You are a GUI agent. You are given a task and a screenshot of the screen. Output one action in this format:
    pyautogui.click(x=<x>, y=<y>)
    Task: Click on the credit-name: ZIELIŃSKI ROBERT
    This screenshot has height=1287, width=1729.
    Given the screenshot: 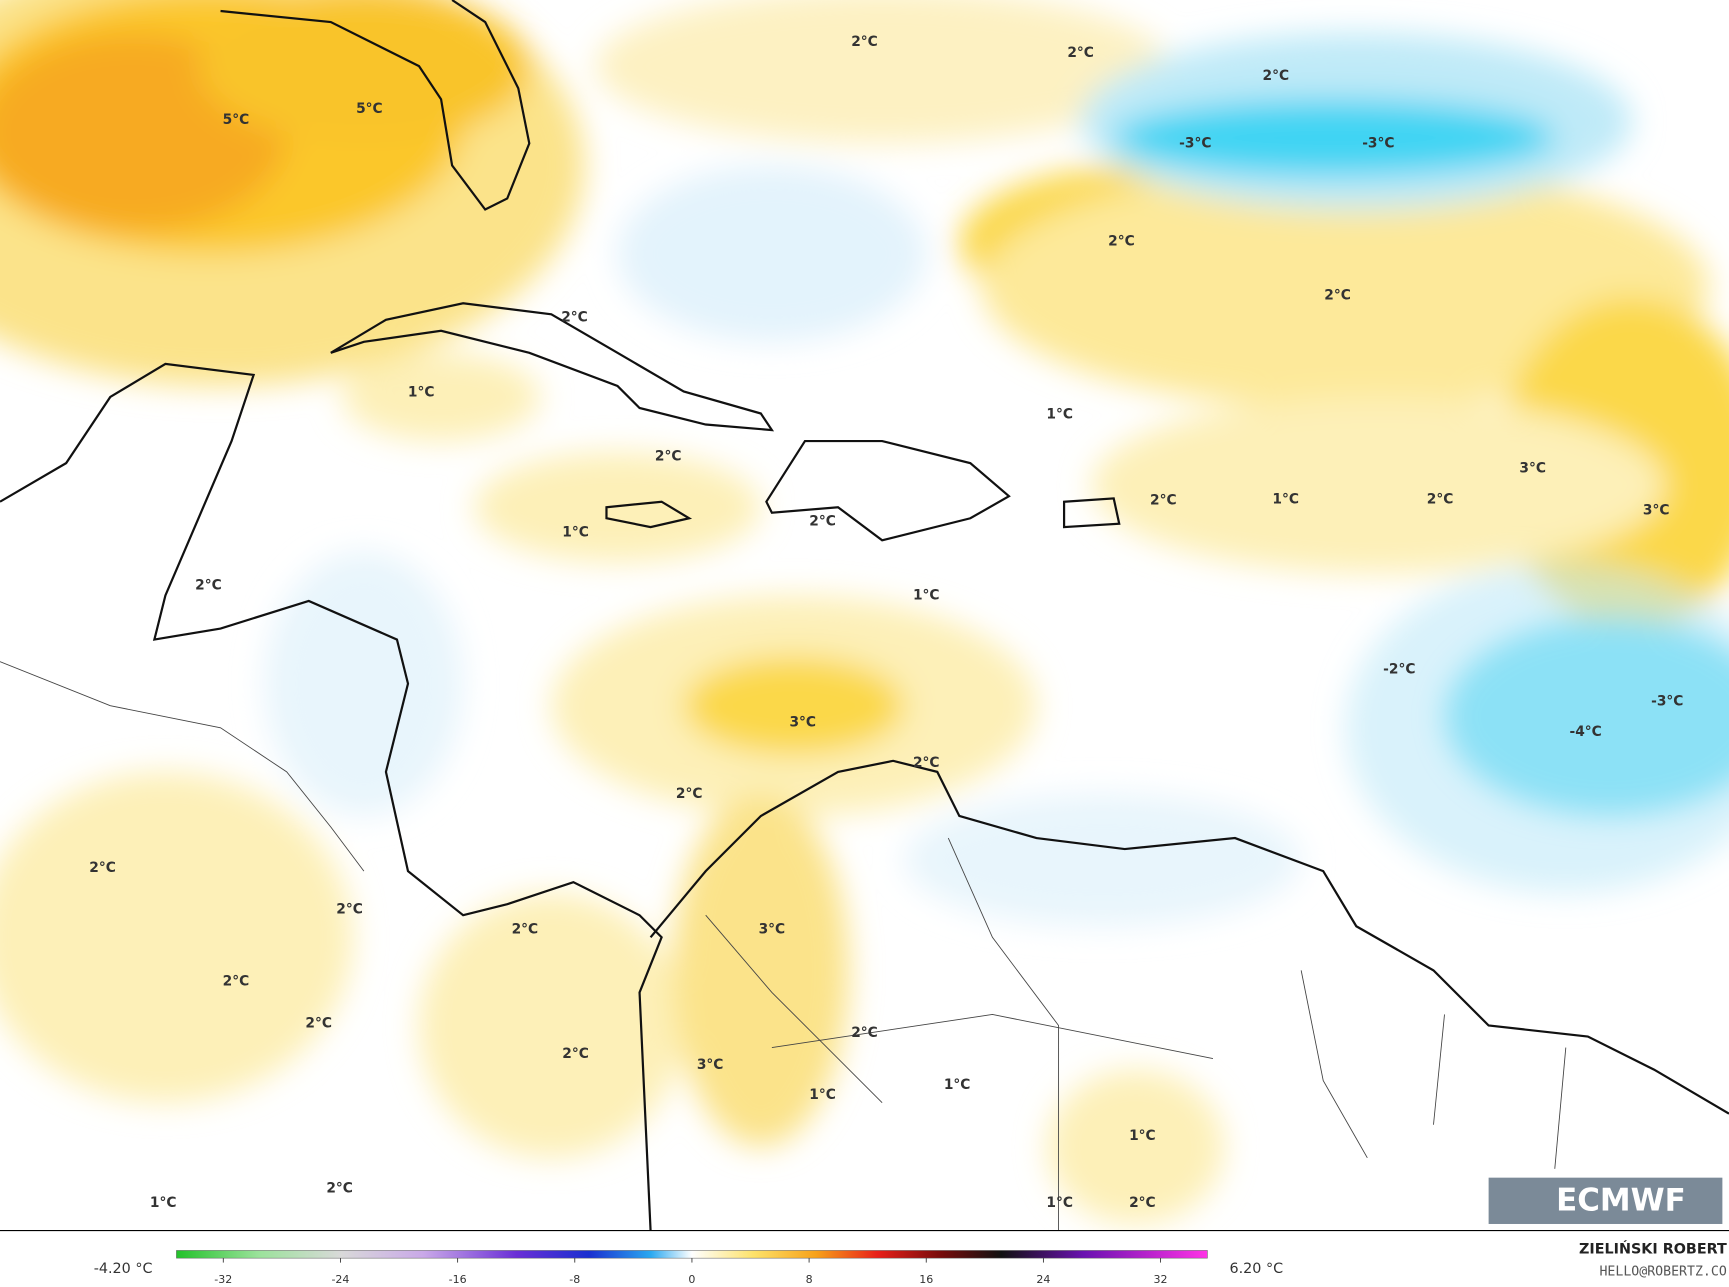 What is the action you would take?
    pyautogui.click(x=1653, y=1248)
    